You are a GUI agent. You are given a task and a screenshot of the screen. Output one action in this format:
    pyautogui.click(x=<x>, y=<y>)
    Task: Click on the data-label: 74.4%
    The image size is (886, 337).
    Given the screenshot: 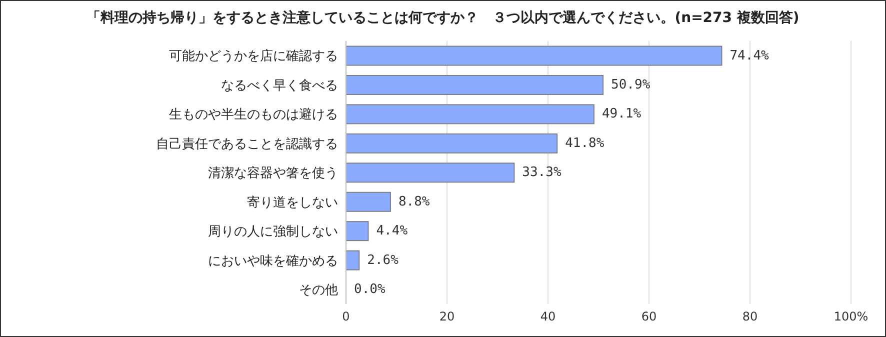 What is the action you would take?
    pyautogui.click(x=750, y=56)
    